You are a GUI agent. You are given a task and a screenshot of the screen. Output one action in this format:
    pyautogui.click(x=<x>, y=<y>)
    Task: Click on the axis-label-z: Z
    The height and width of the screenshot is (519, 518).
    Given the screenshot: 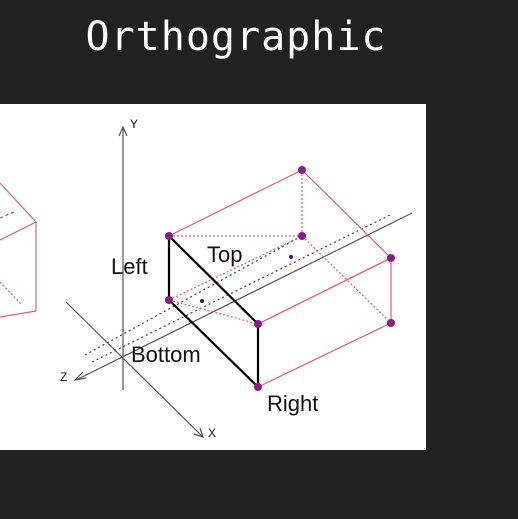 What is the action you would take?
    pyautogui.click(x=63, y=377)
    